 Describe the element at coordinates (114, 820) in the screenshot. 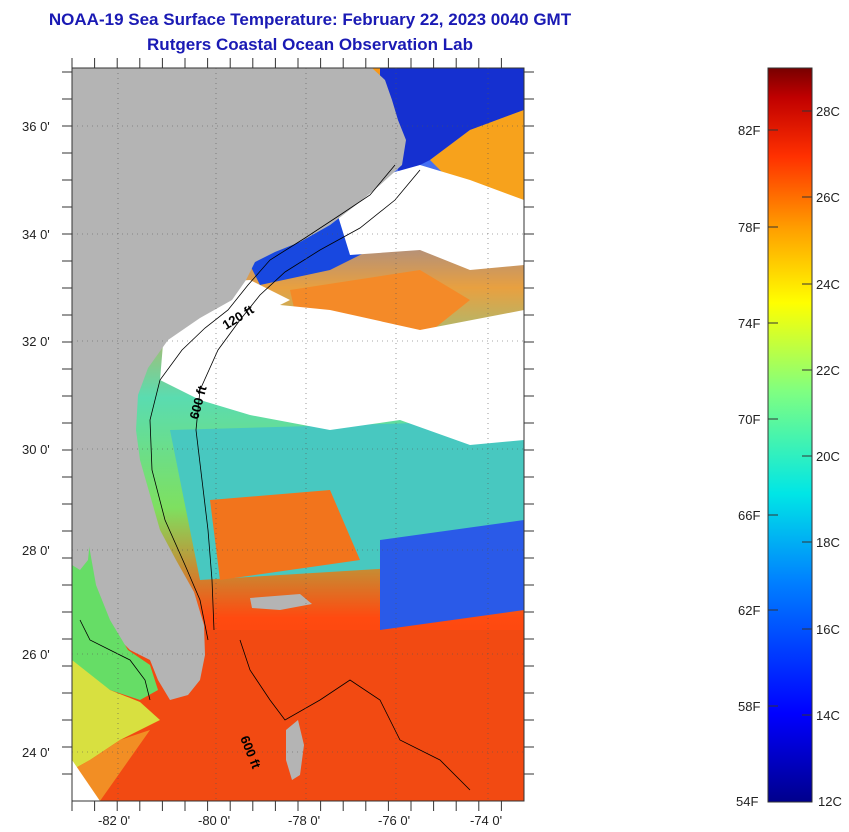

I see `lon-label-82: -82 0'` at that location.